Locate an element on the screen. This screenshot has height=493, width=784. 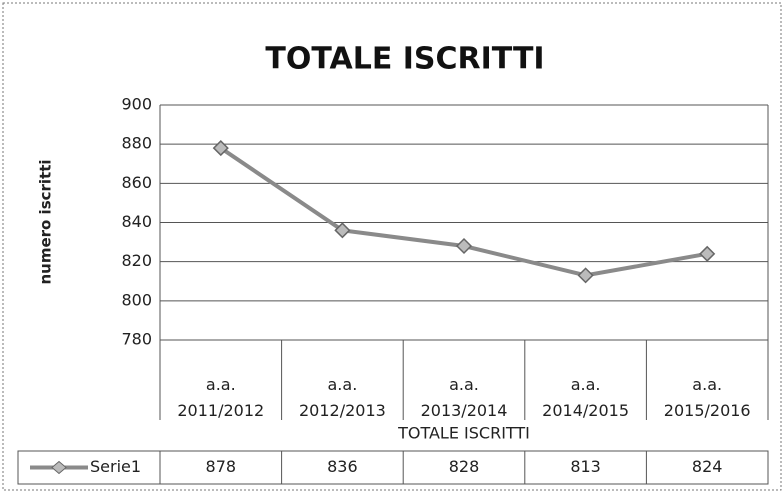
x-tick-label: a.a. 2014/2015 is located at coordinates (585, 397).